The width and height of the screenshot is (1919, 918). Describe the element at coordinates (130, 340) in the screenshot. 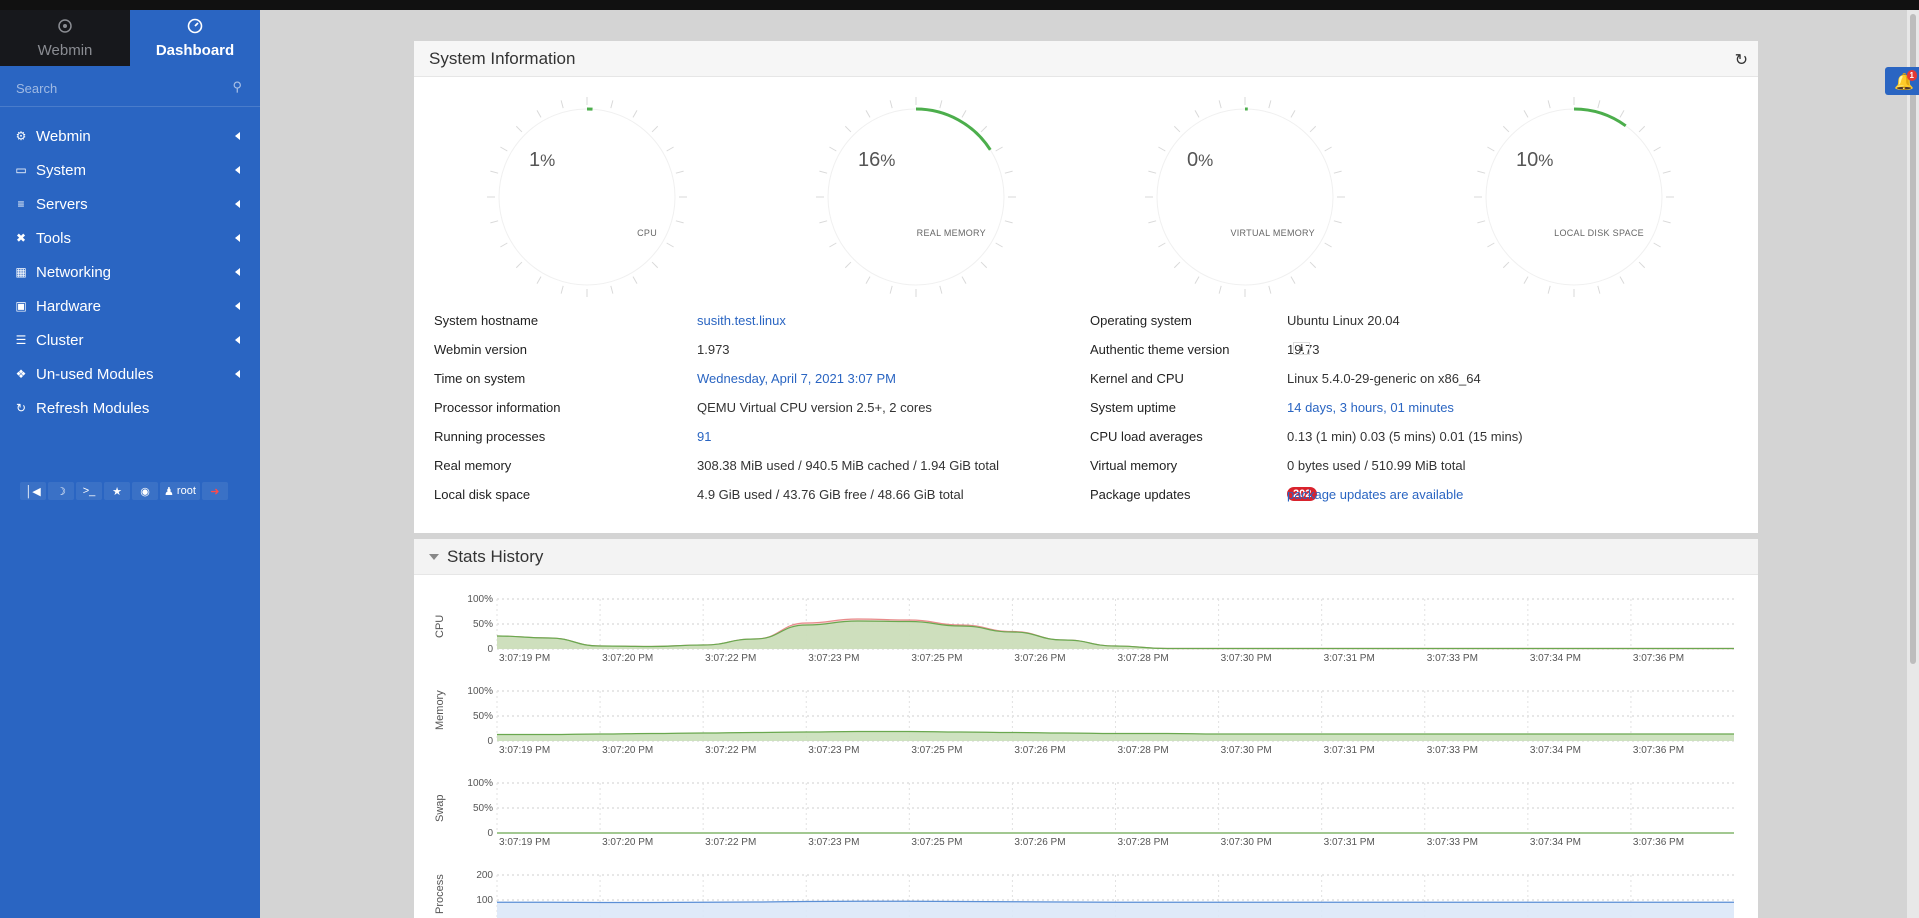

I see `sidebar-item-cluster: ☰ Cluster` at that location.